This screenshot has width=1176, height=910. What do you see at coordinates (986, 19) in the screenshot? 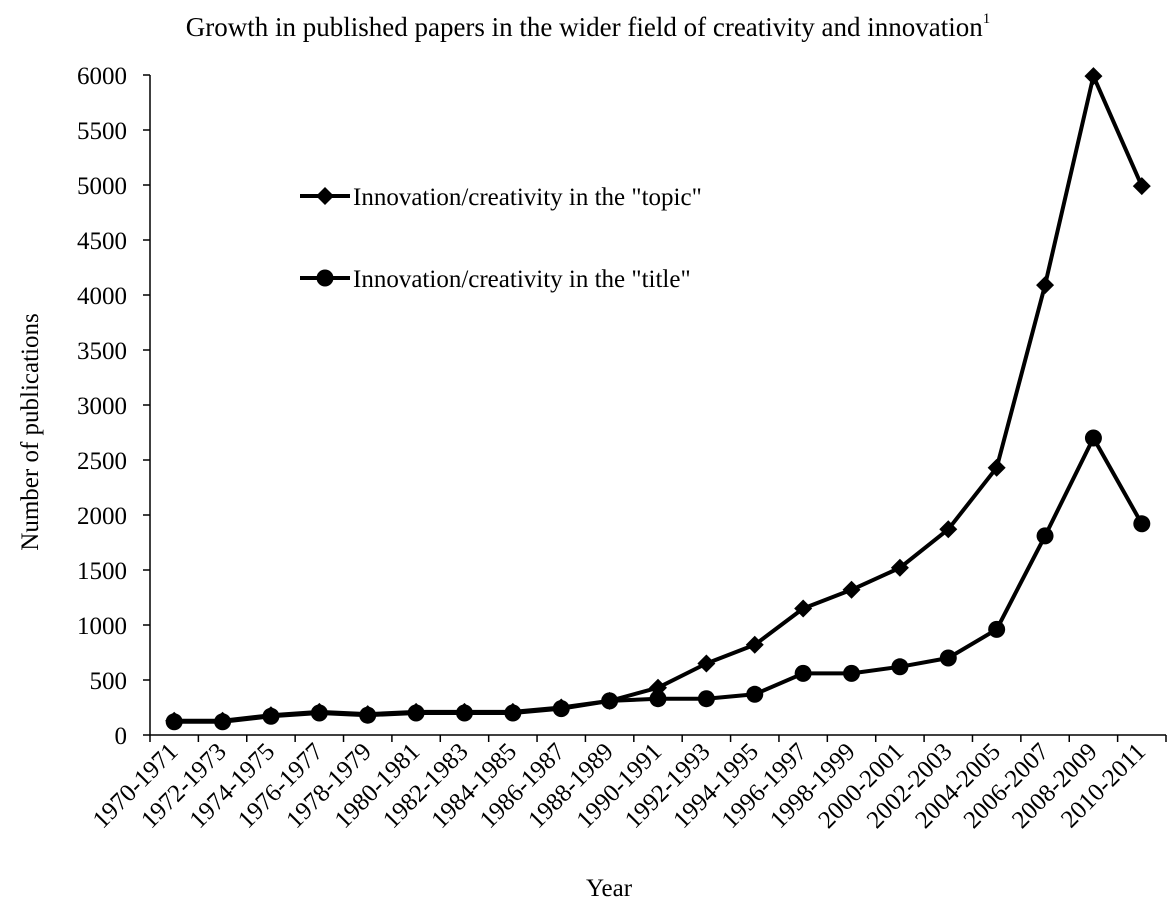
I see `title-footnote-mark: 1` at bounding box center [986, 19].